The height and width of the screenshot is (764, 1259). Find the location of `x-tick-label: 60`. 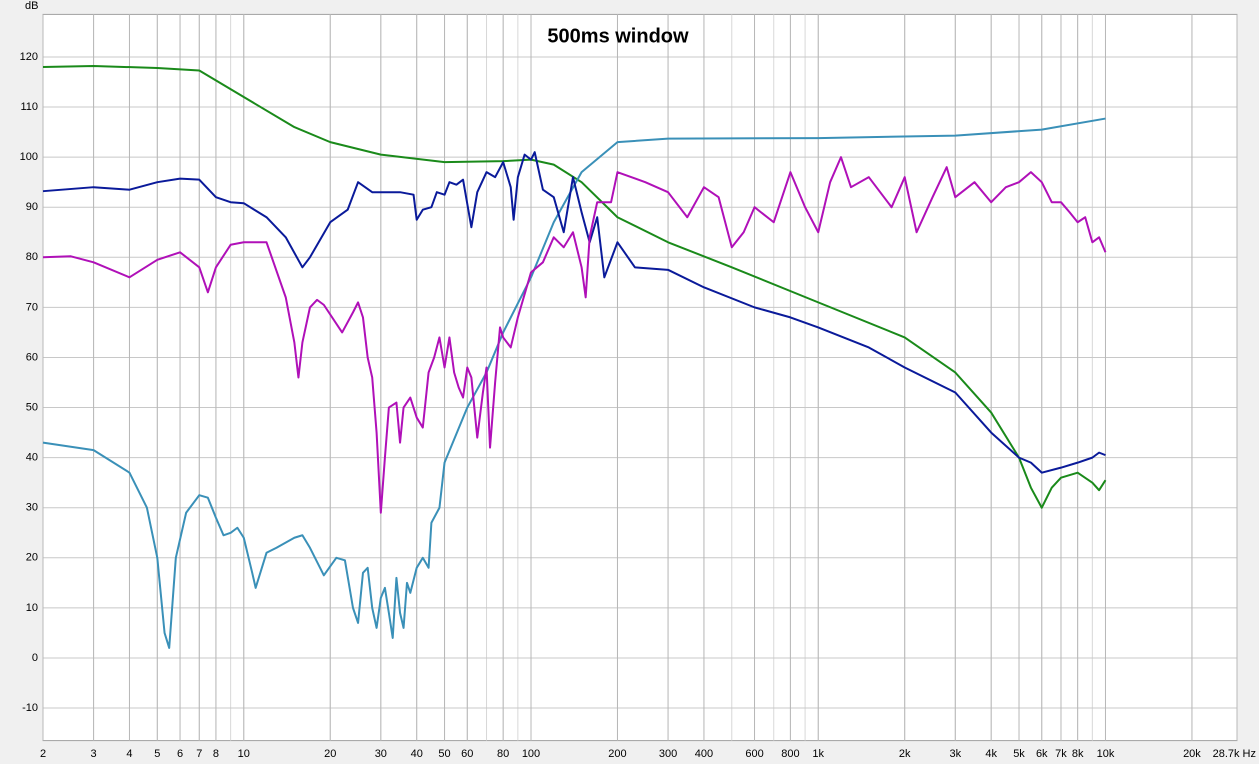

x-tick-label: 60 is located at coordinates (467, 754).